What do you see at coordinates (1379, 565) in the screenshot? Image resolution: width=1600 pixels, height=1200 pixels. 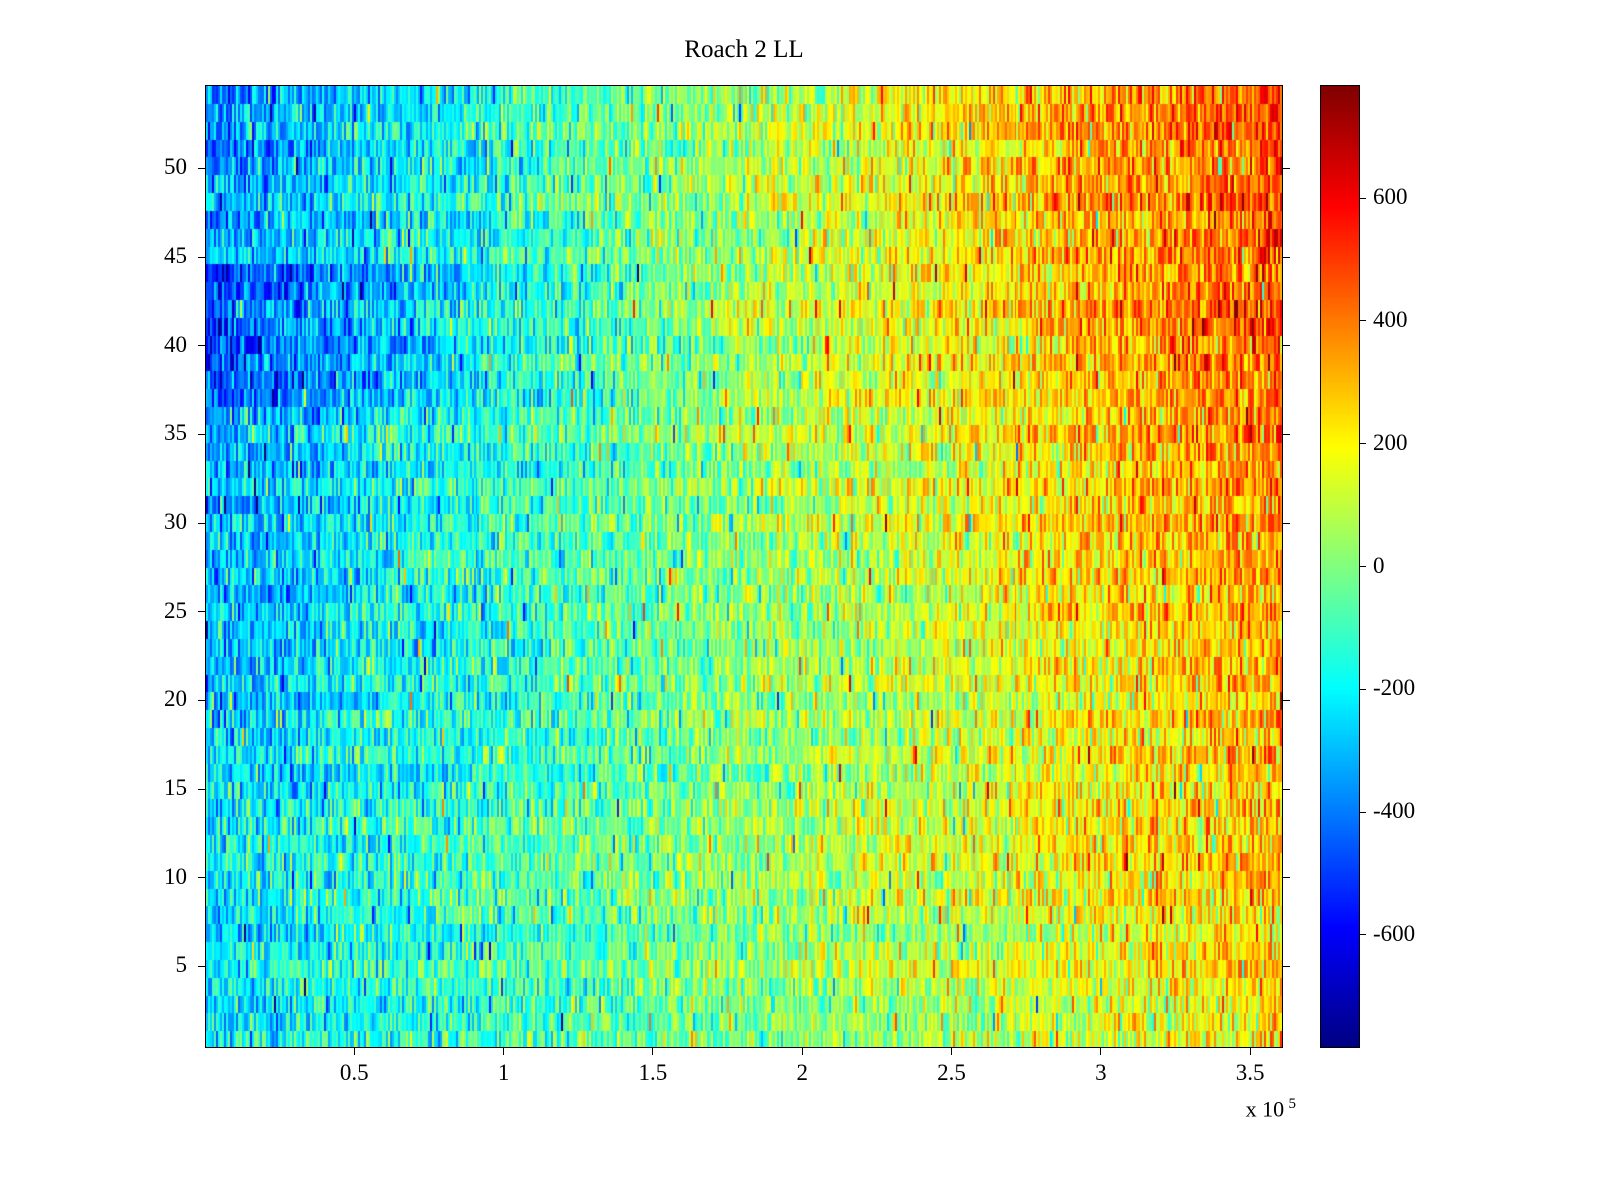 I see `colorbar-tick-label: 0` at bounding box center [1379, 565].